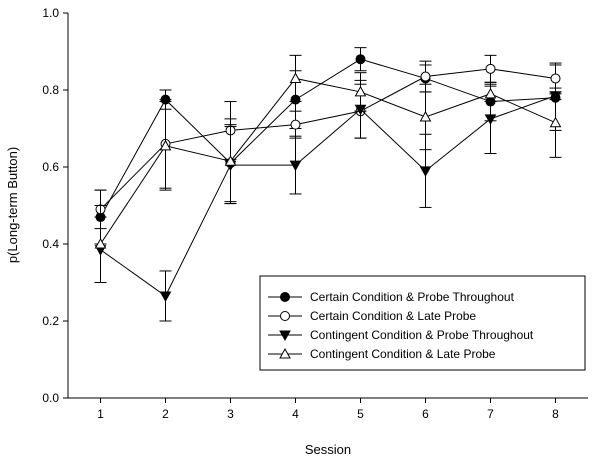 This screenshot has width=604, height=462. I want to click on x-tick-label: 5, so click(360, 414).